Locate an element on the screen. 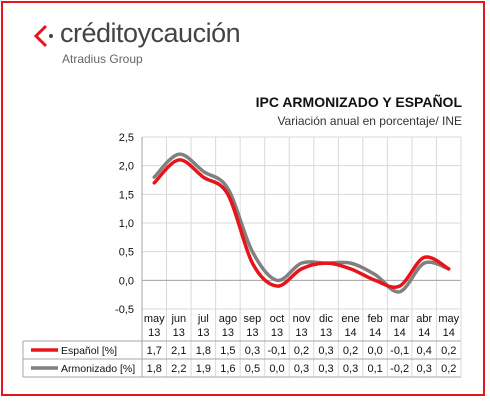 The image size is (490, 401). data-table-cell: 1,7 is located at coordinates (154, 351).